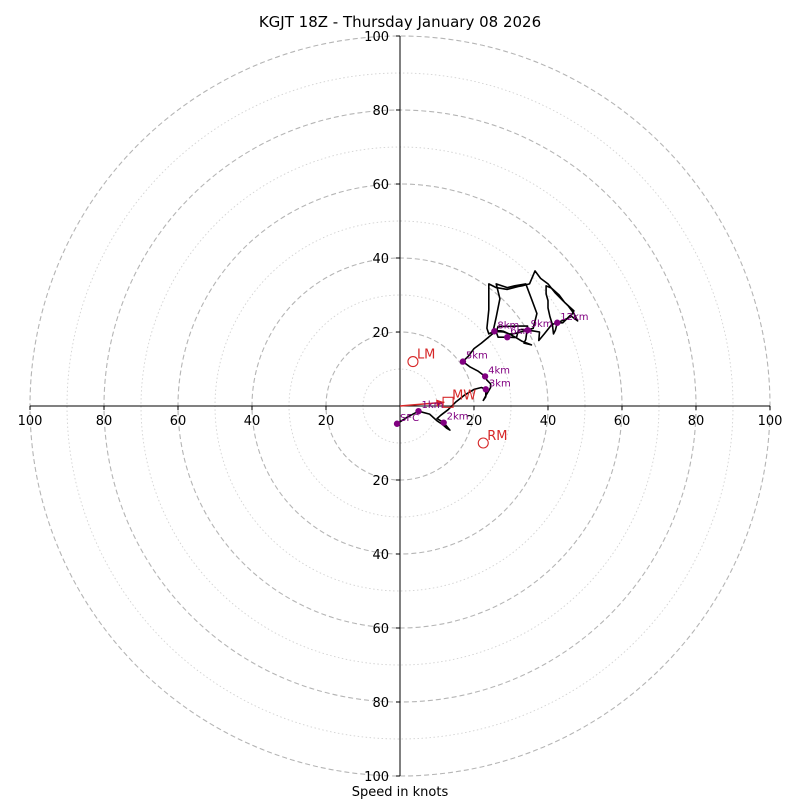 Image resolution: width=800 pixels, height=800 pixels. What do you see at coordinates (574, 317) in the screenshot?
I see `height-marker-label: 12km` at bounding box center [574, 317].